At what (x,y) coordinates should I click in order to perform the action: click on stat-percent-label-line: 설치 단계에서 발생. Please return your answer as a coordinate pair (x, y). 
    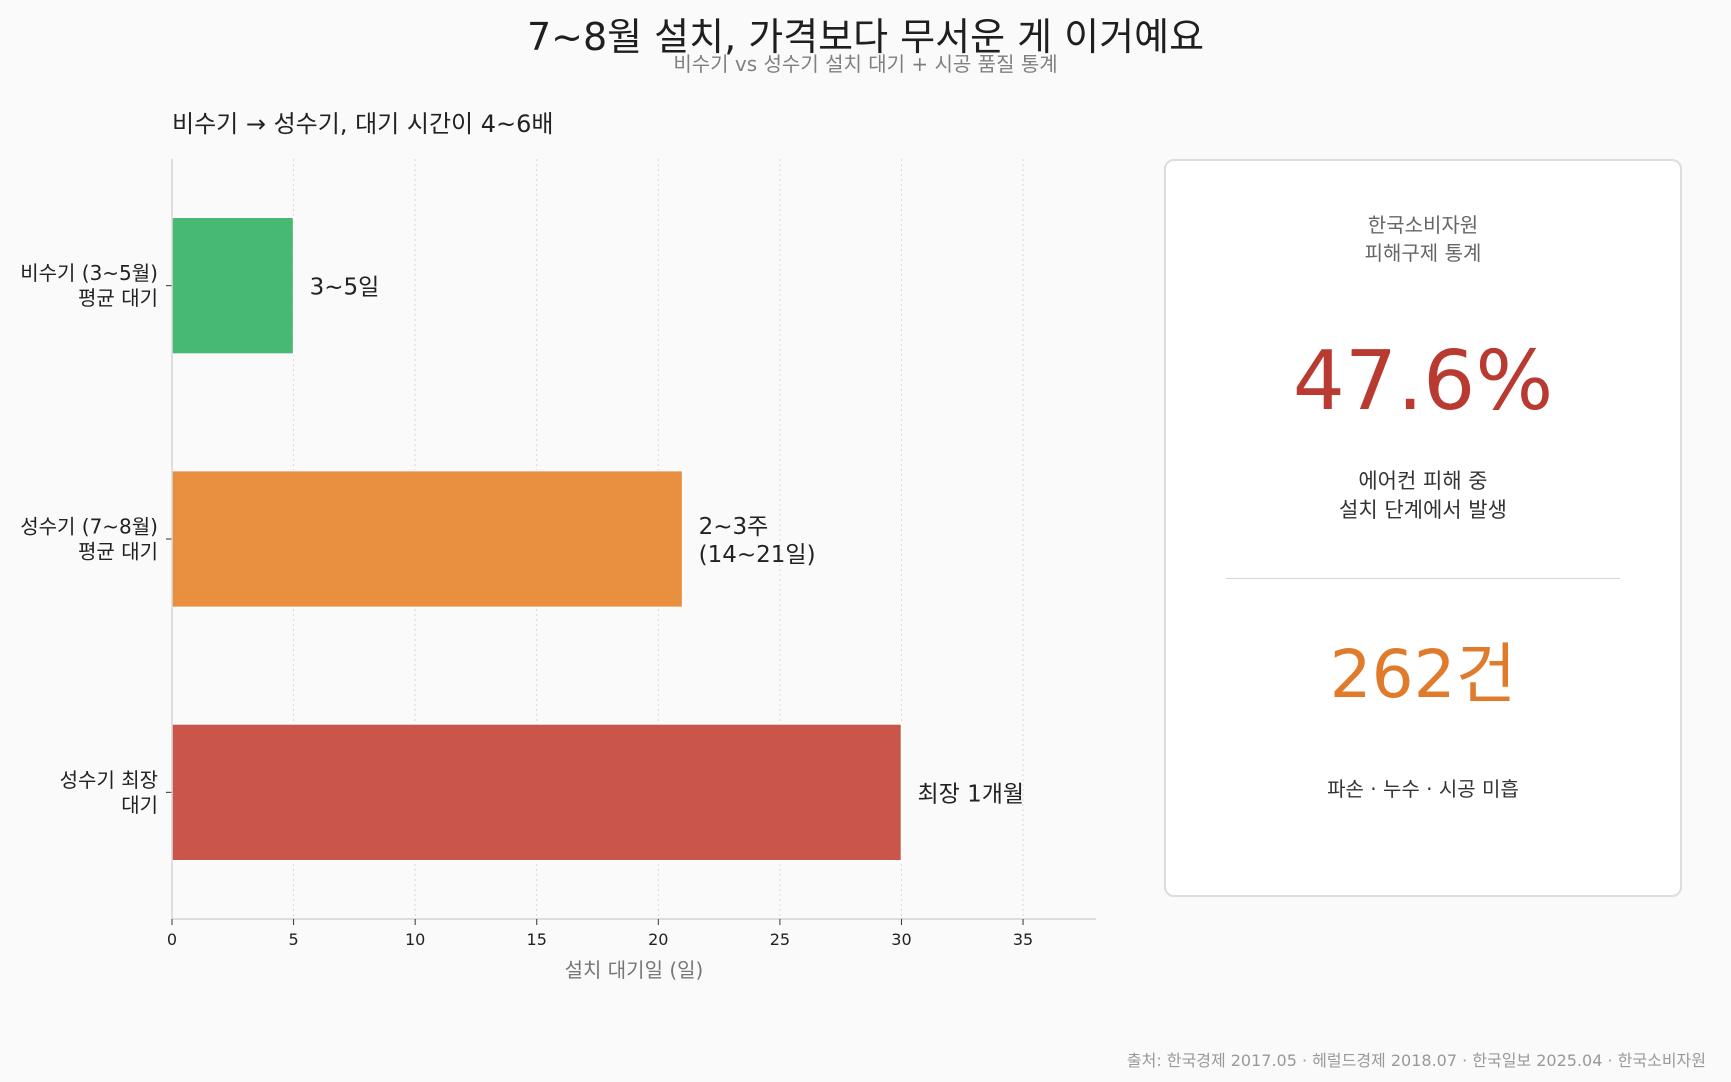
    Looking at the image, I should click on (1423, 510).